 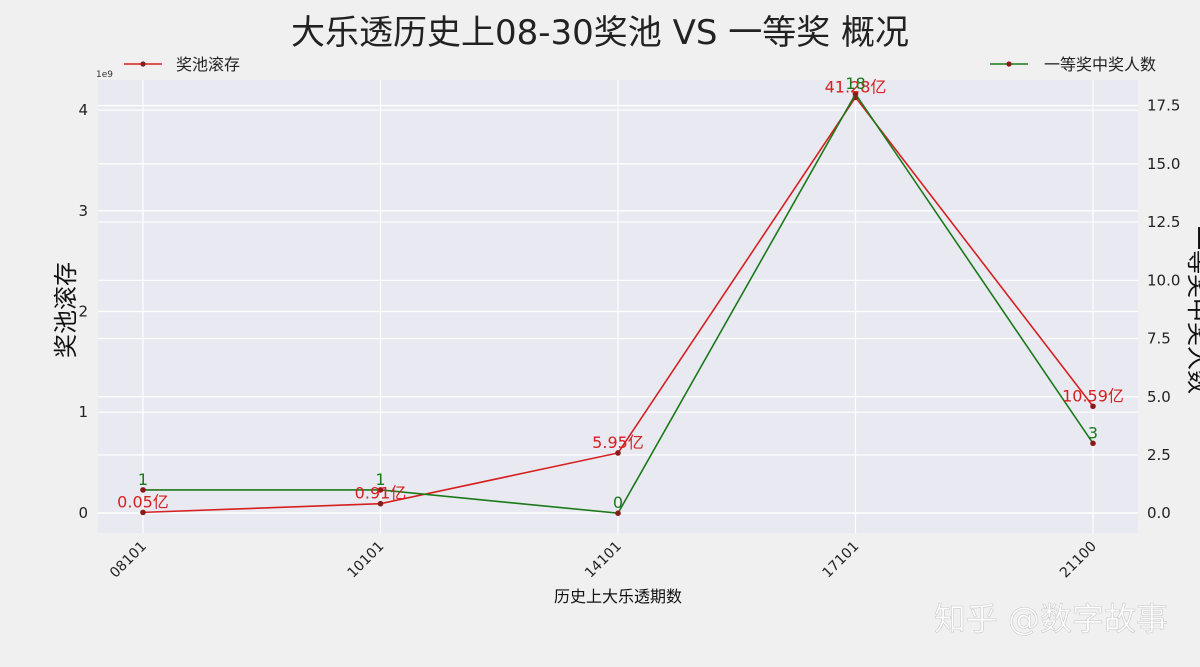 What do you see at coordinates (1093, 395) in the screenshot?
I see `data-label: 10.59亿` at bounding box center [1093, 395].